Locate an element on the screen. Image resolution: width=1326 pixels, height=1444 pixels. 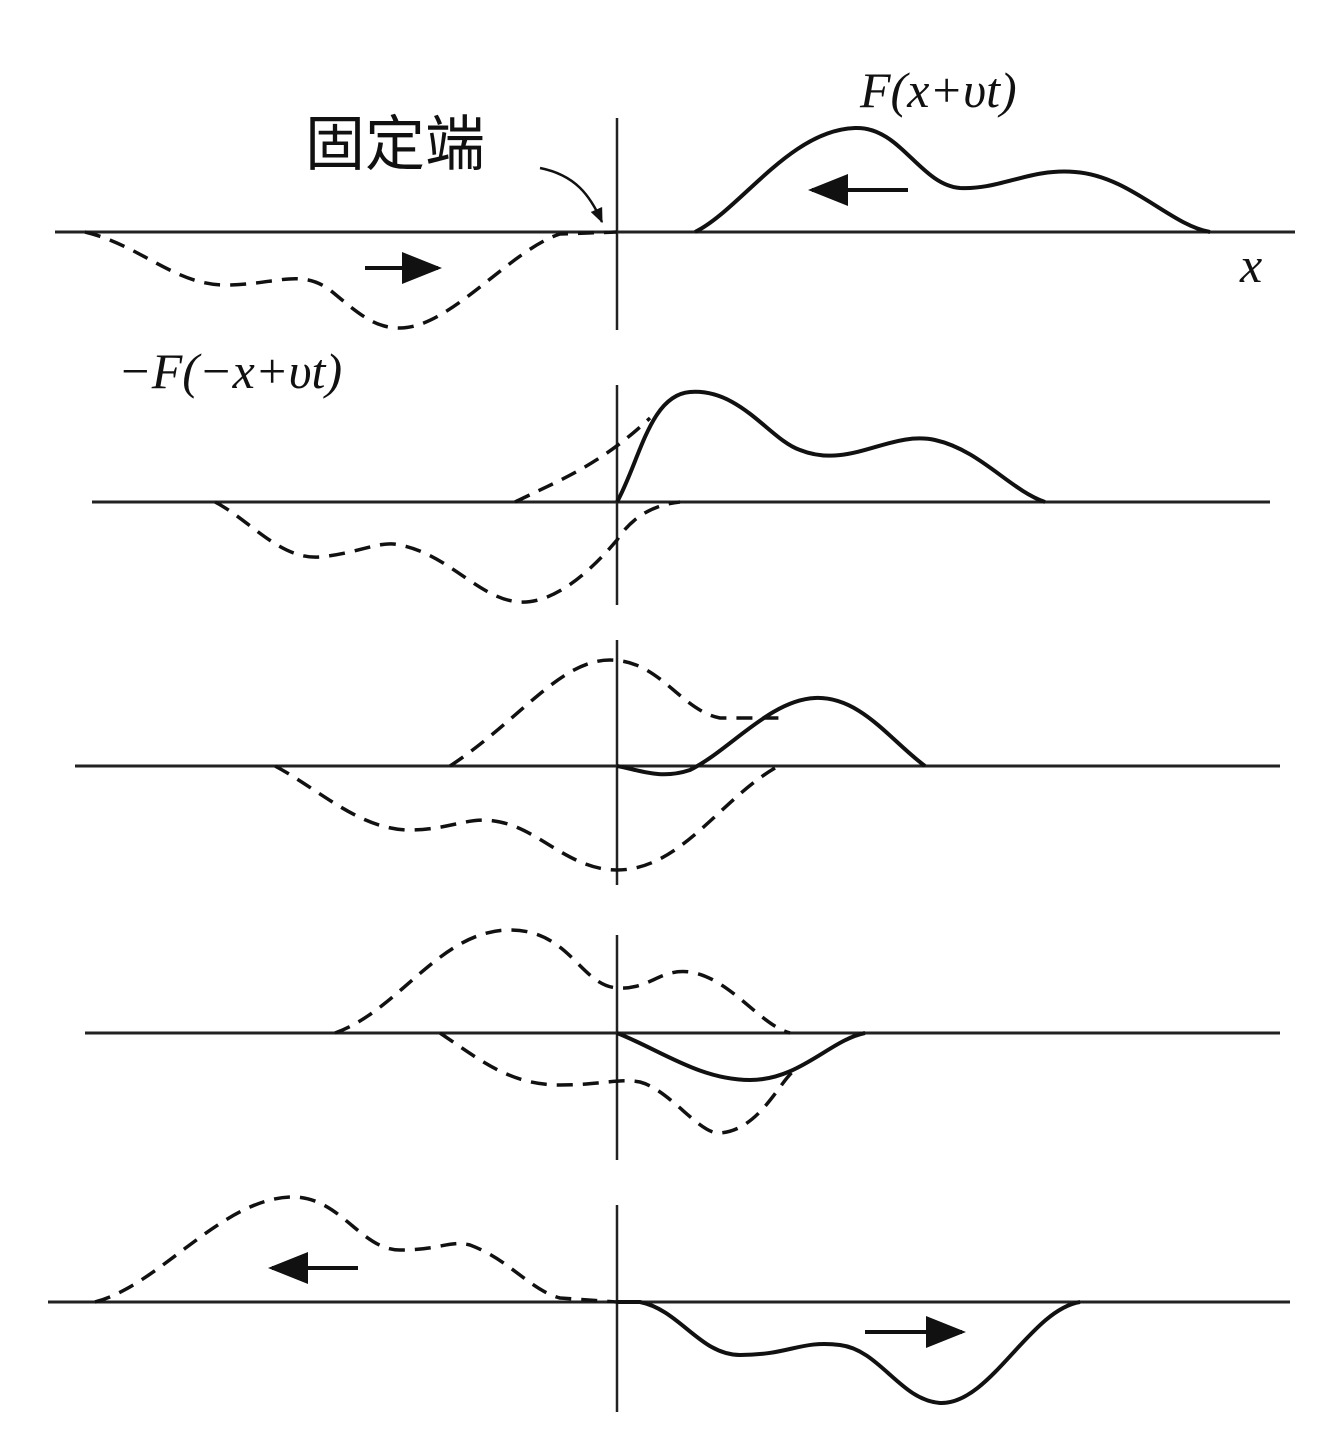
incident-label: F(x+υt) is located at coordinates (938, 90).